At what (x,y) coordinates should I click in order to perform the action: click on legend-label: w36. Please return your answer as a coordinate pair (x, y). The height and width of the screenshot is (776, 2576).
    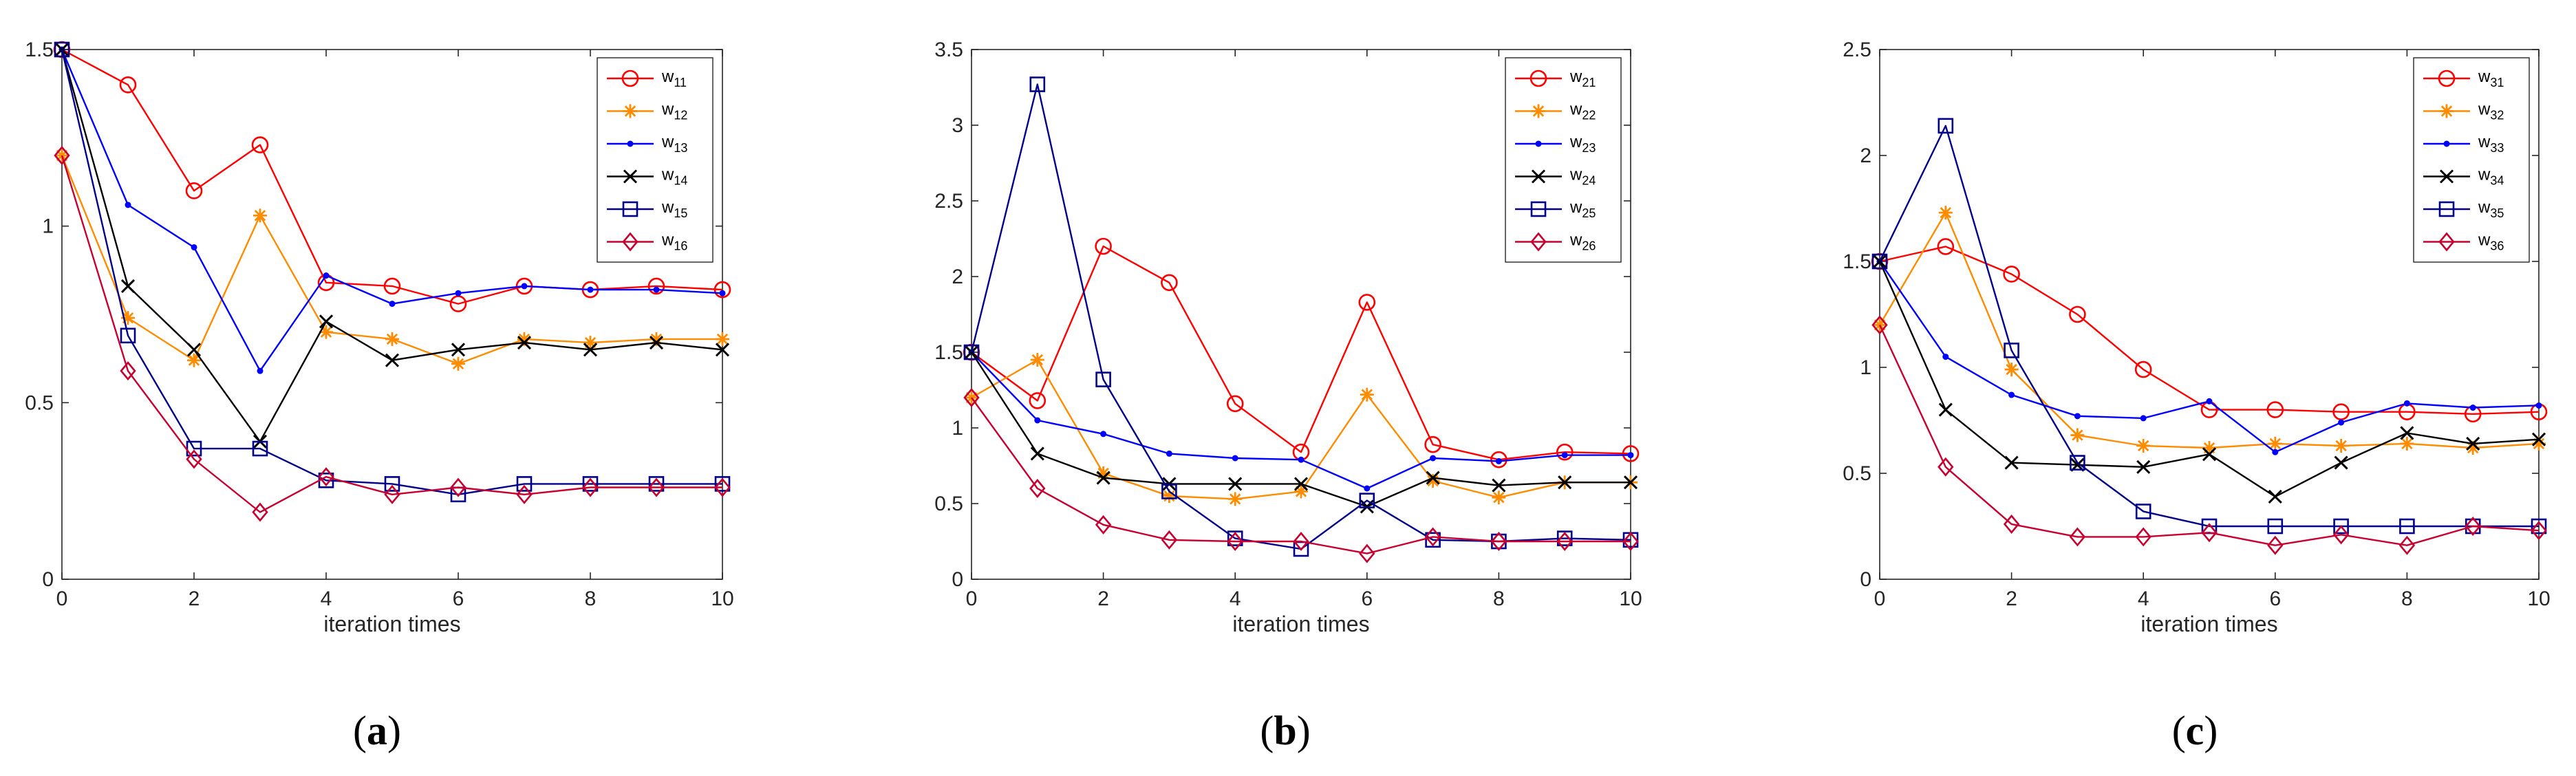
    Looking at the image, I should click on (2491, 242).